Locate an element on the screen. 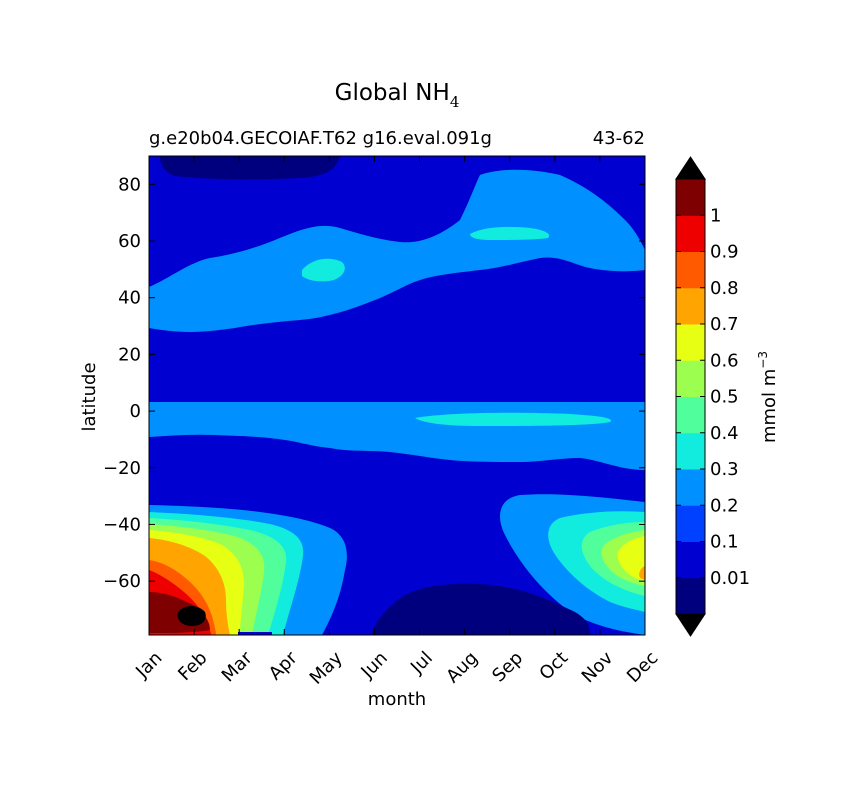 Image resolution: width=859 pixels, height=788 pixels. y-tick-label: 60 is located at coordinates (129, 241).